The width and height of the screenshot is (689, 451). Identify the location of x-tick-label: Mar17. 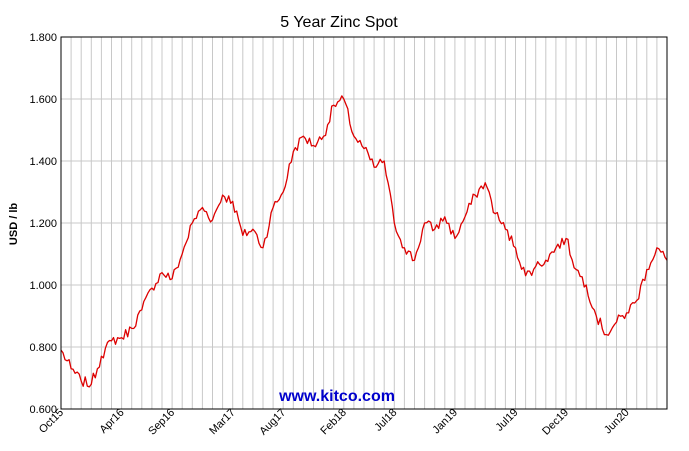
(222, 422).